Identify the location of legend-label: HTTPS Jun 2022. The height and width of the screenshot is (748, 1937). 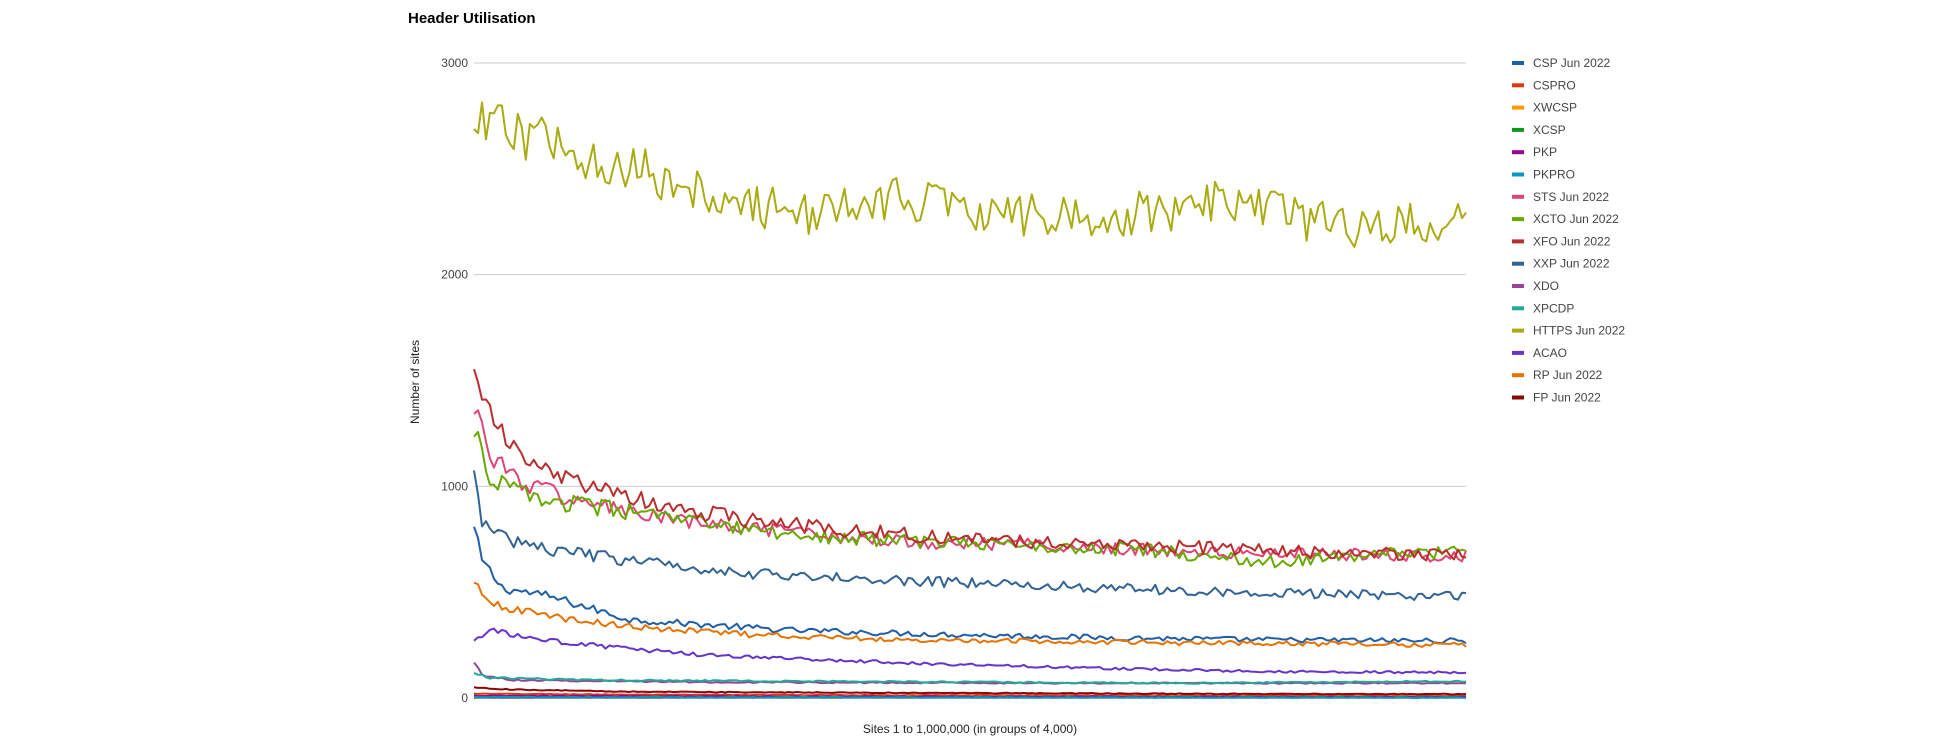
(1579, 331).